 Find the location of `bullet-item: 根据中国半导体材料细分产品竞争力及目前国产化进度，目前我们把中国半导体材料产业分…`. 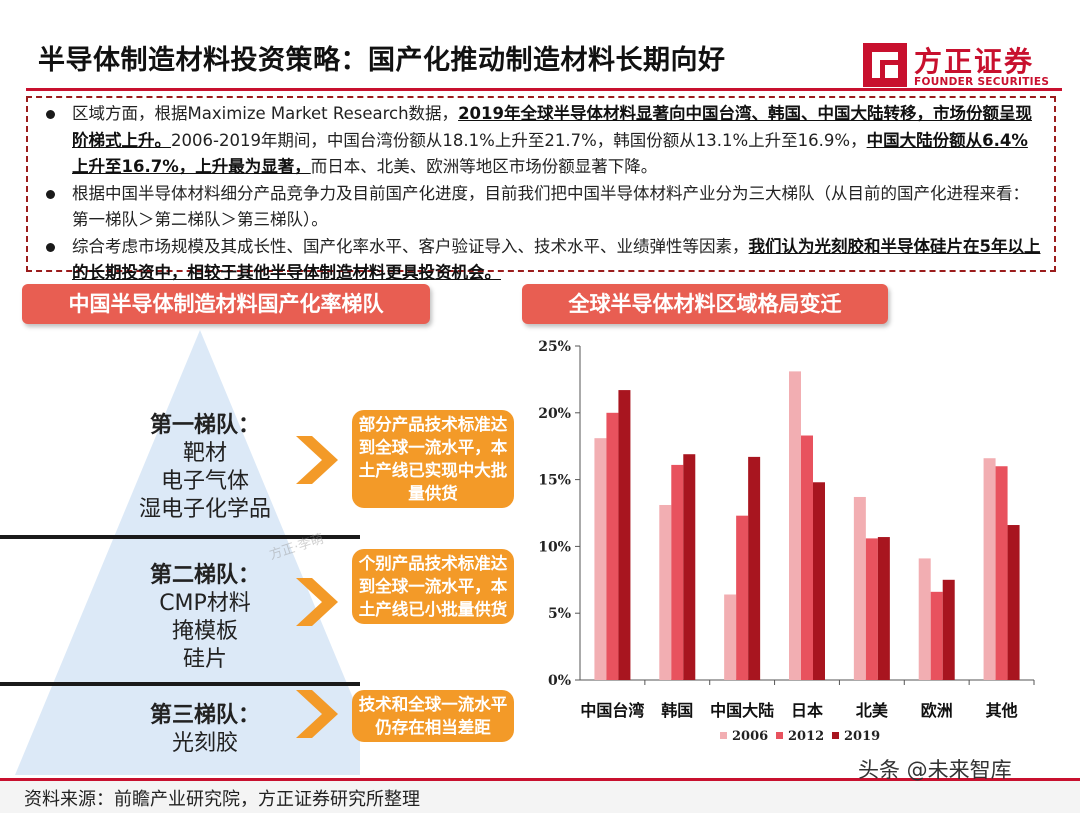

bullet-item: 根据中国半导体材料细分产品竞争力及目前国产化进度，目前我们把中国半导体材料产业分… is located at coordinates (543, 207).